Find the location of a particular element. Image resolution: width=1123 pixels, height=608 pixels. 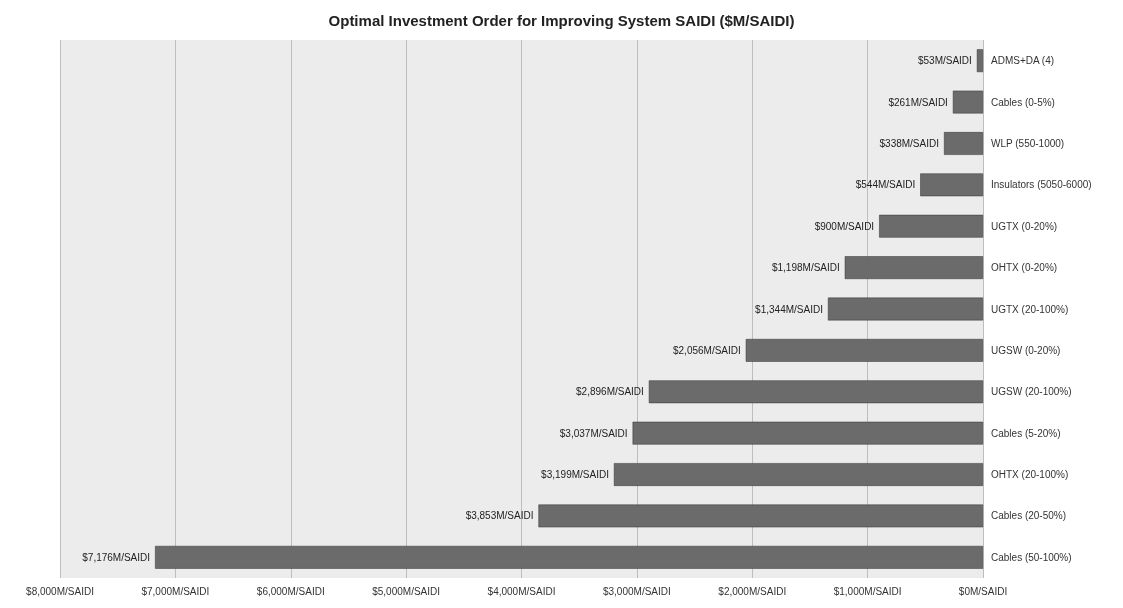

y-tick-label: Cables (20-50%) is located at coordinates (1029, 516).